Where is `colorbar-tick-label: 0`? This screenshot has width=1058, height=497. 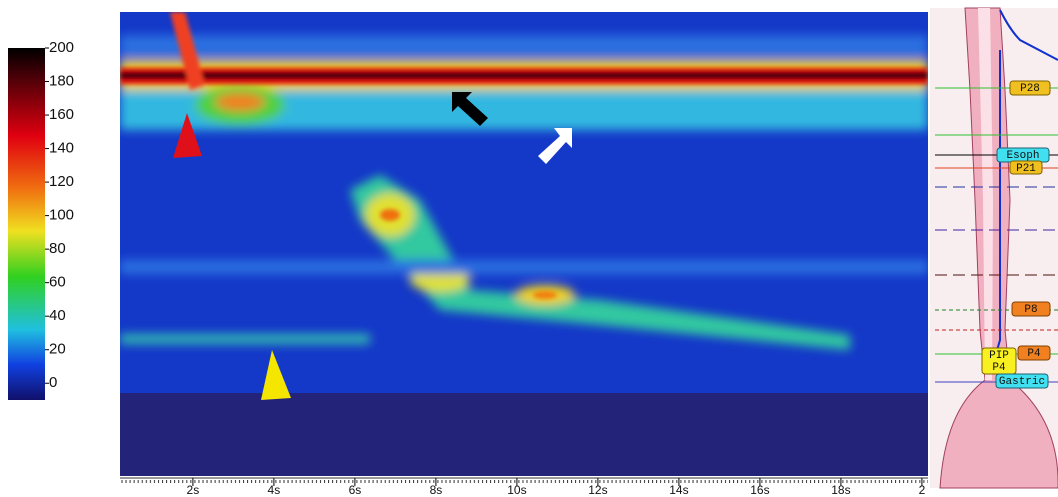
colorbar-tick-label: 0 is located at coordinates (53, 382).